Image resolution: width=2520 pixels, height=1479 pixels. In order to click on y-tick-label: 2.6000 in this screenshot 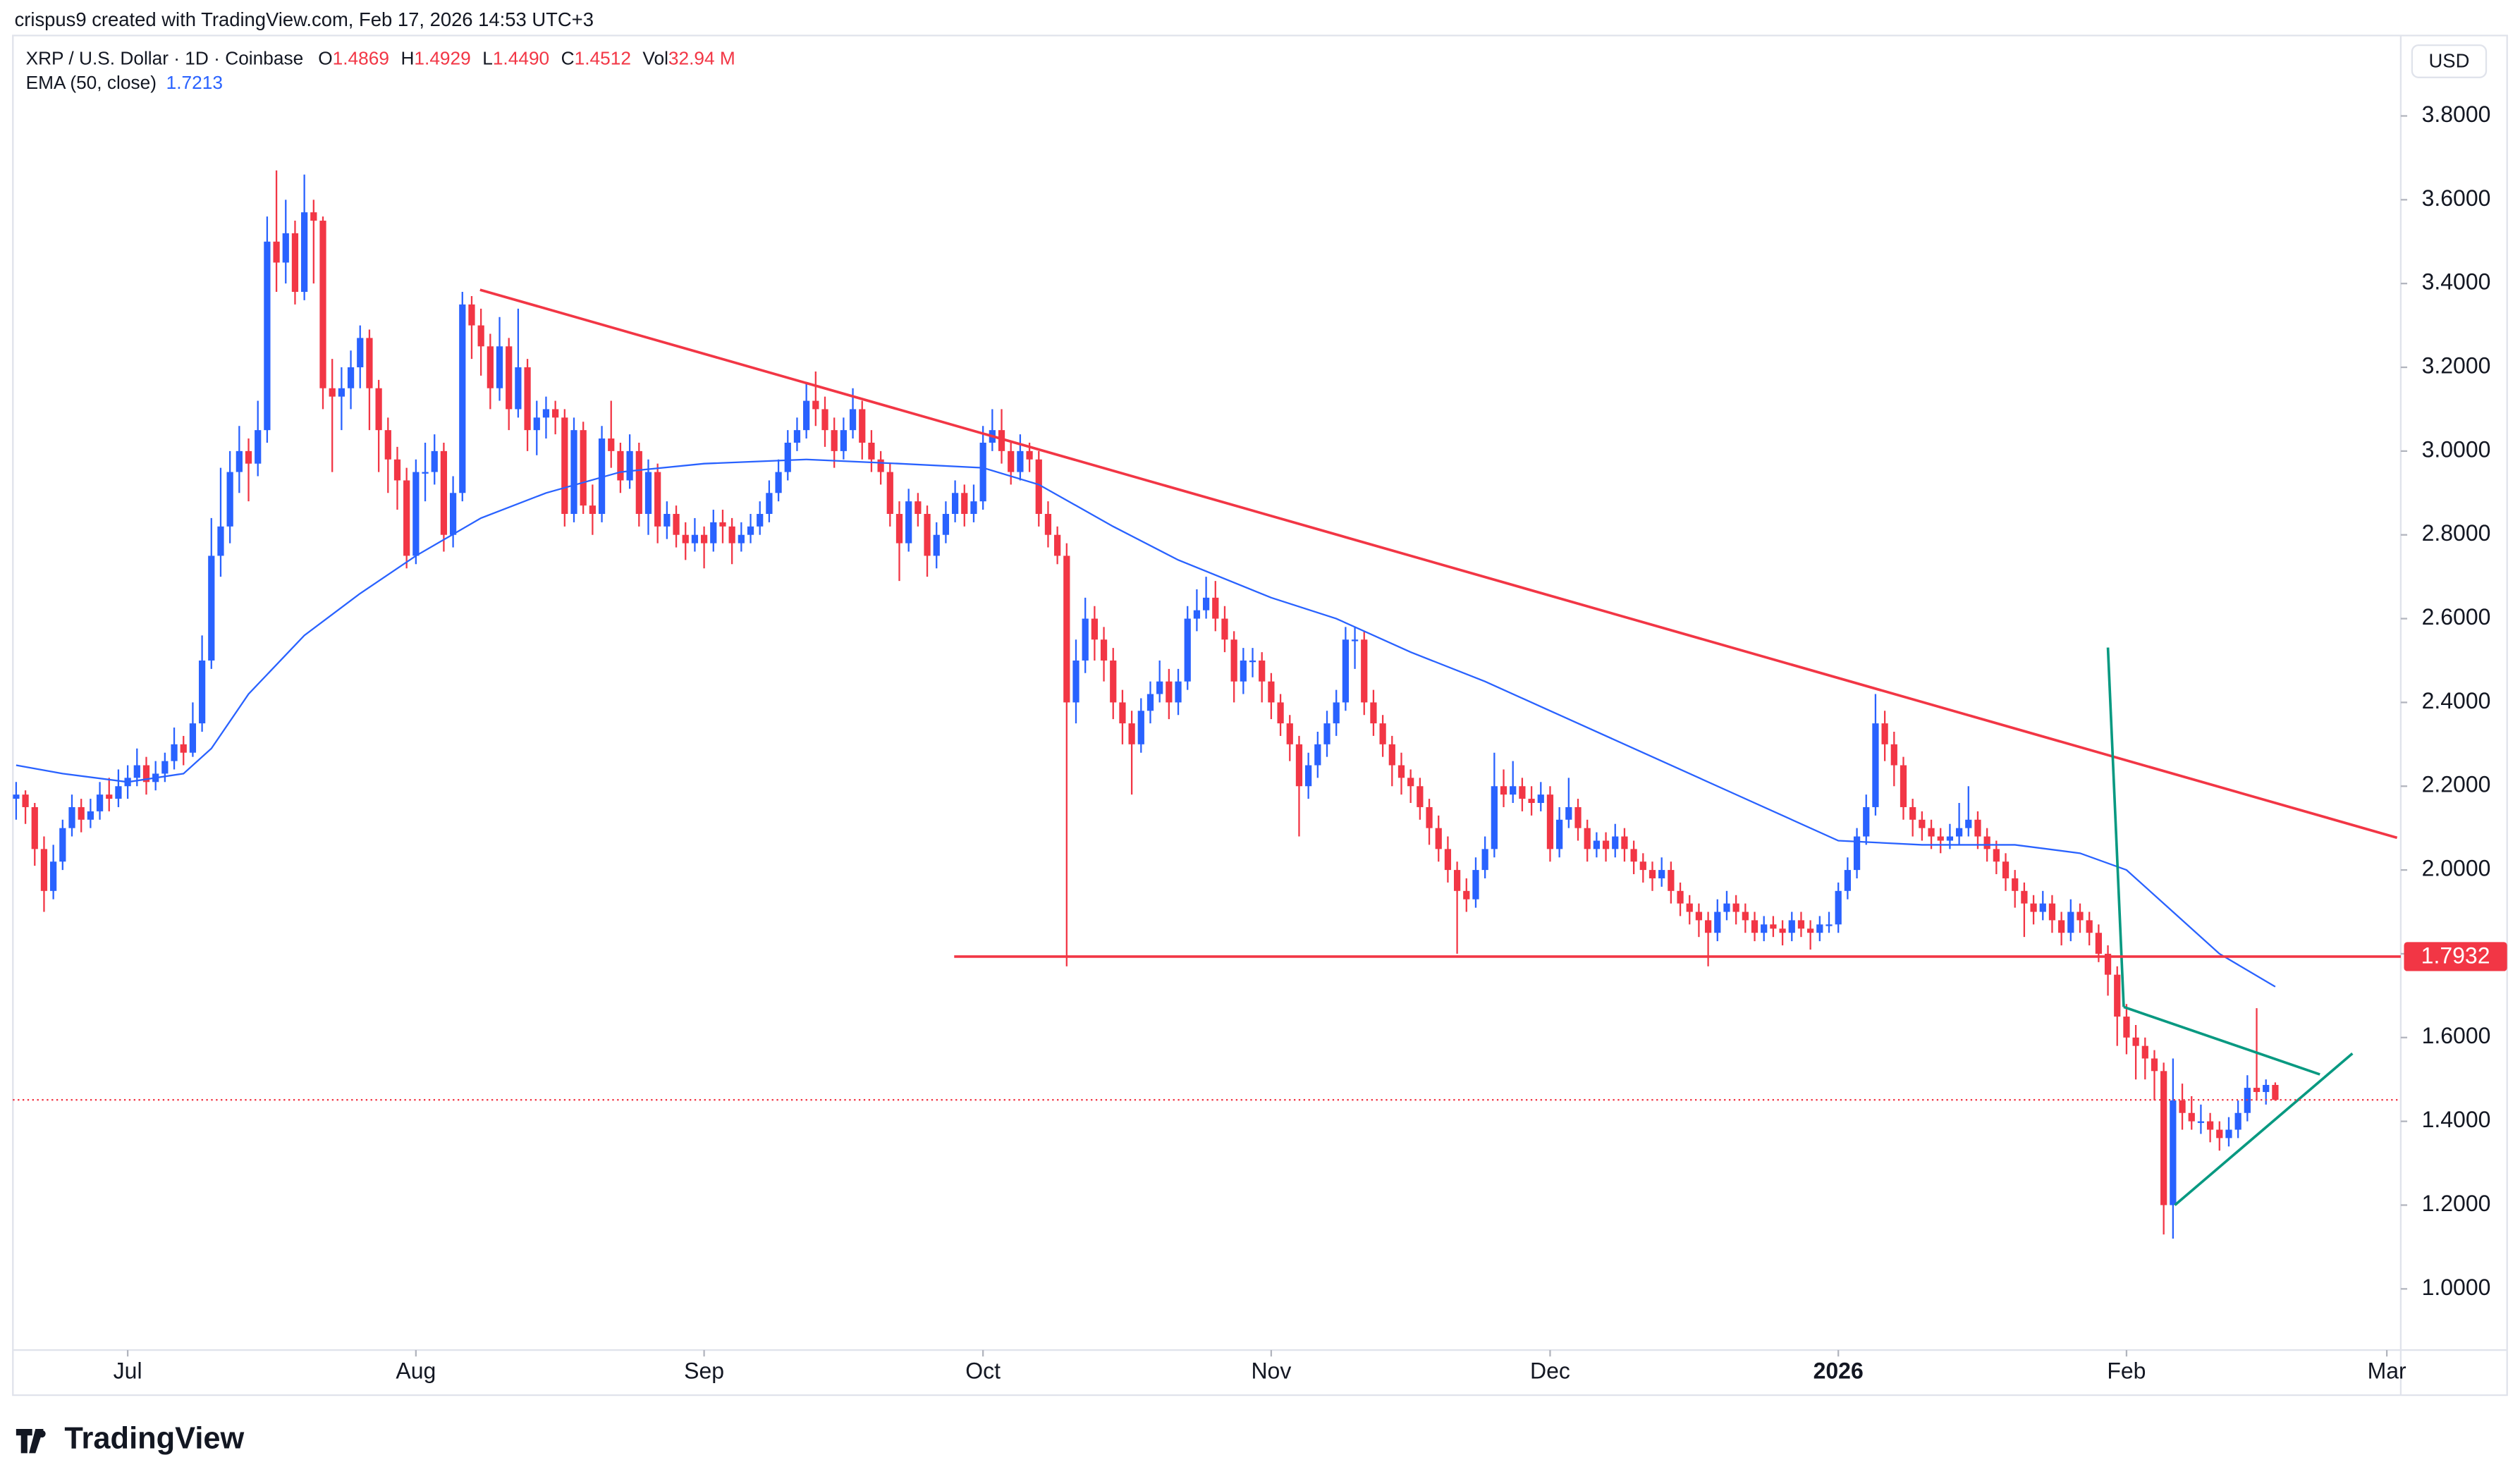, I will do `click(2456, 617)`.